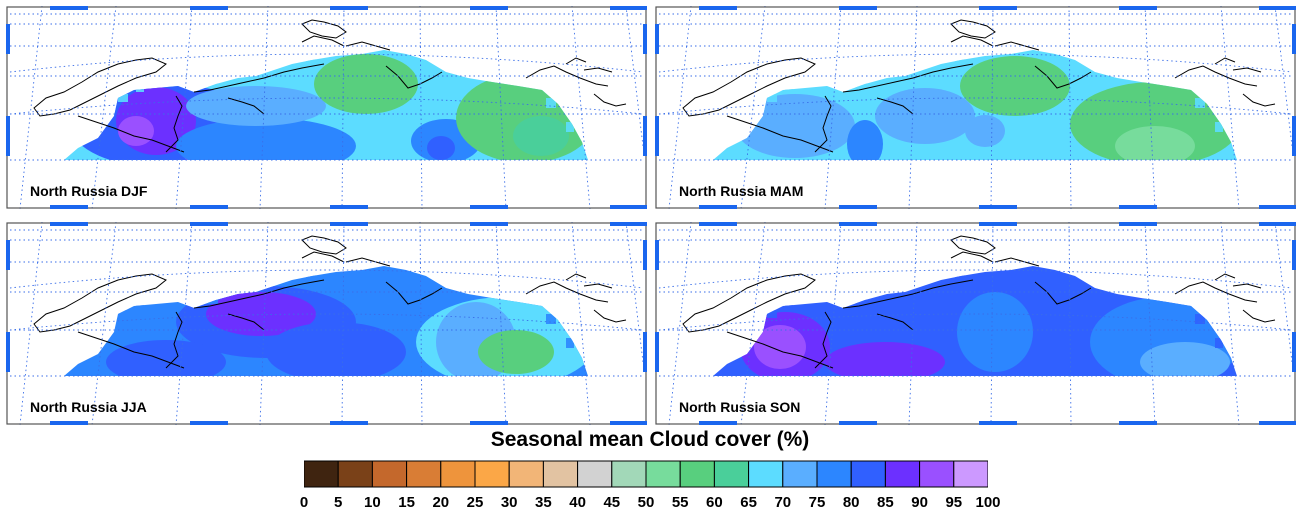  Describe the element at coordinates (885, 502) in the screenshot. I see `colorbar-tick-label: 85` at that location.